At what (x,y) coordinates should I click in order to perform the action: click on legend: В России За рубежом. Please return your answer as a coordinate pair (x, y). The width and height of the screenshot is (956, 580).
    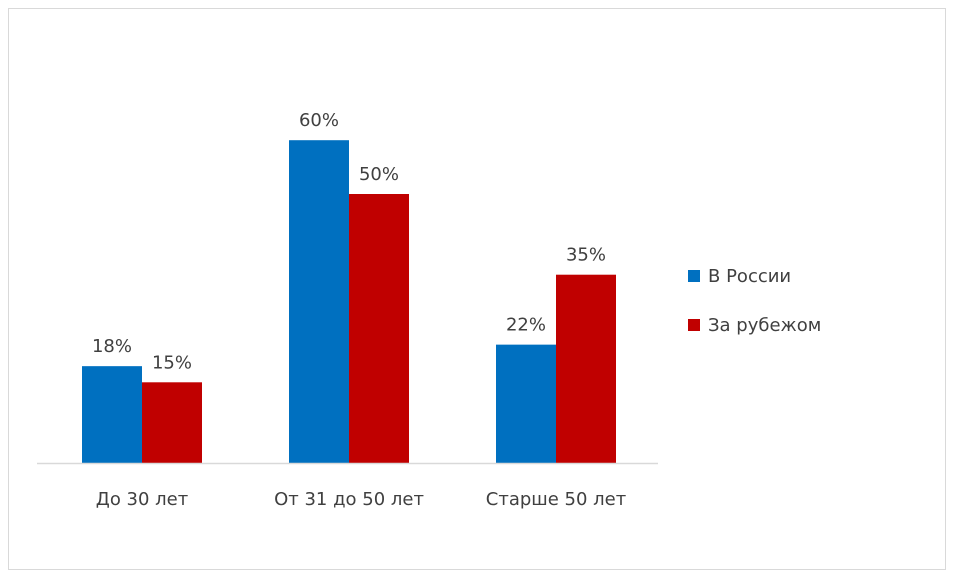
    Looking at the image, I should click on (754, 301).